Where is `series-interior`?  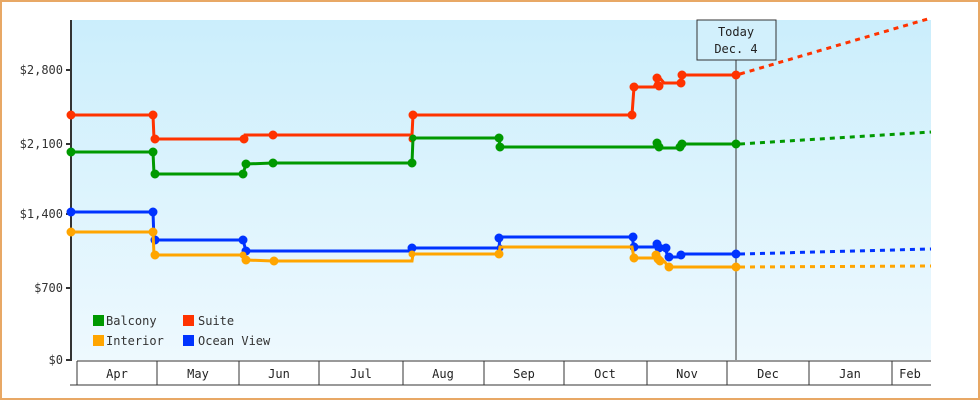 series-interior is located at coordinates (499, 249).